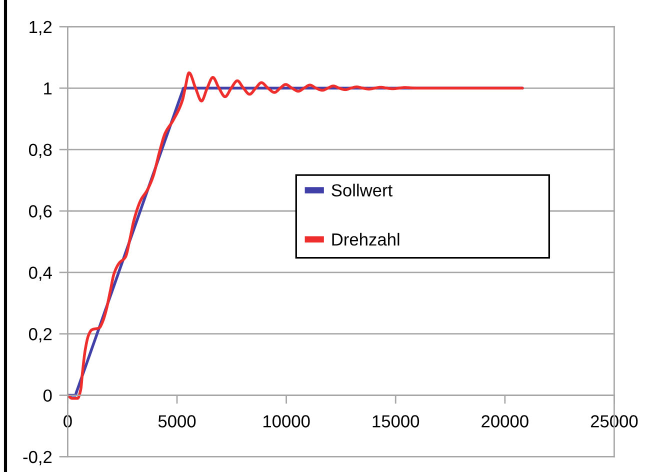 The height and width of the screenshot is (472, 646). I want to click on legend-label: Sollwert, so click(362, 190).